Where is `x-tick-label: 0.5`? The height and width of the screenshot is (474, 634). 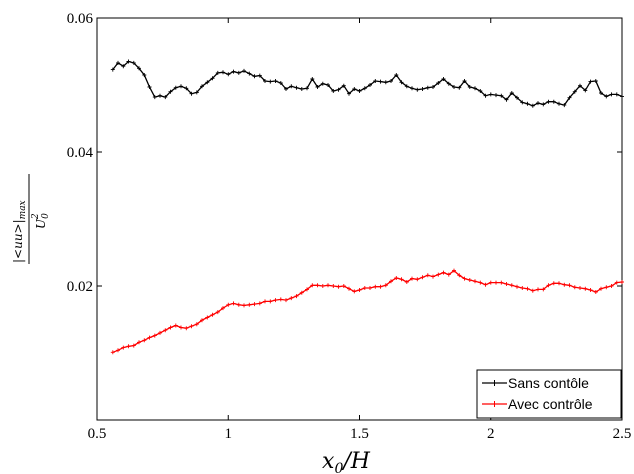 x-tick-label: 0.5 is located at coordinates (97, 434).